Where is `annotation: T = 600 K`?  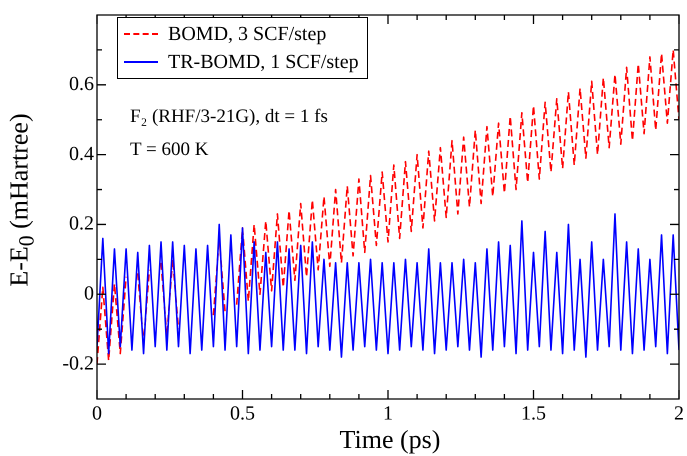
annotation: T = 600 K is located at coordinates (170, 150).